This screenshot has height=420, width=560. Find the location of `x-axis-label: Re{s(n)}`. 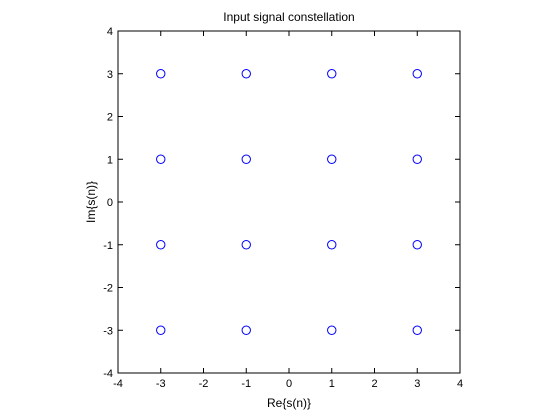

x-axis-label: Re{s(n)} is located at coordinates (289, 403).